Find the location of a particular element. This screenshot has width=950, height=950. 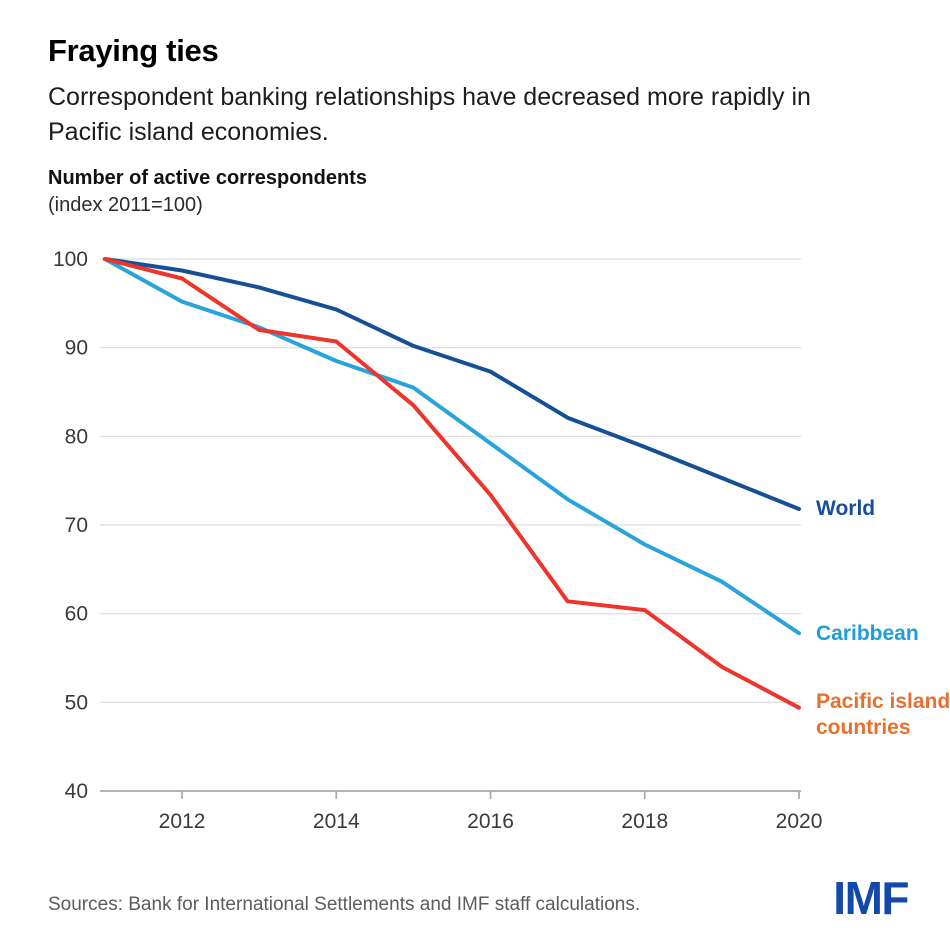

y-axis-title: Number of active correspondents is located at coordinates (207, 178).